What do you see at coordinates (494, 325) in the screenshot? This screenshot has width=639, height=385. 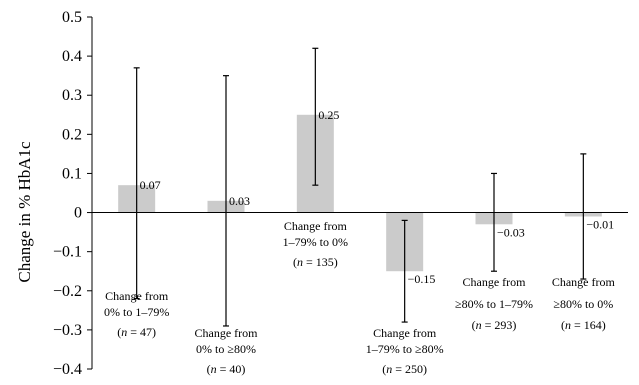 I see `sample-size-label: (n = 293)` at bounding box center [494, 325].